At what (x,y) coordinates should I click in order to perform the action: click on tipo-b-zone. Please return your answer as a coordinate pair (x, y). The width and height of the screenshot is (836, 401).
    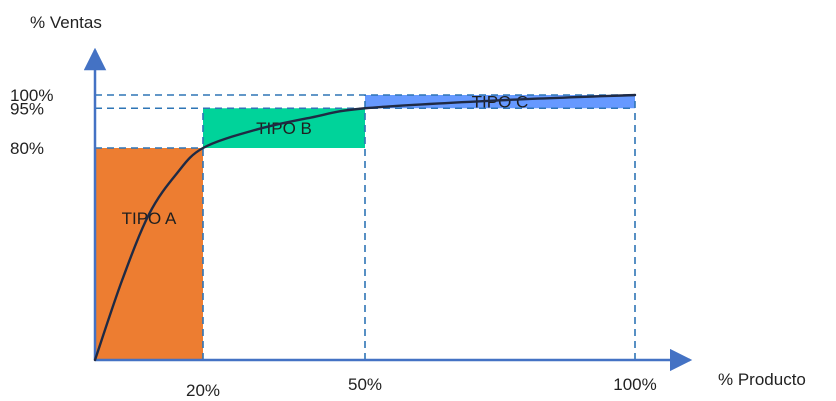
    Looking at the image, I should click on (284, 128).